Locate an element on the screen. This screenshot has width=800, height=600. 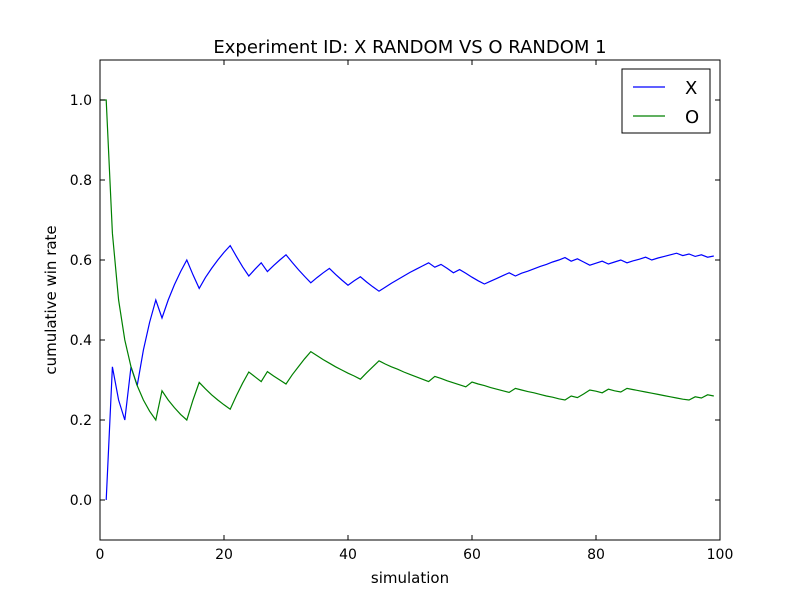
y-tick-label: 1.0 is located at coordinates (81, 101).